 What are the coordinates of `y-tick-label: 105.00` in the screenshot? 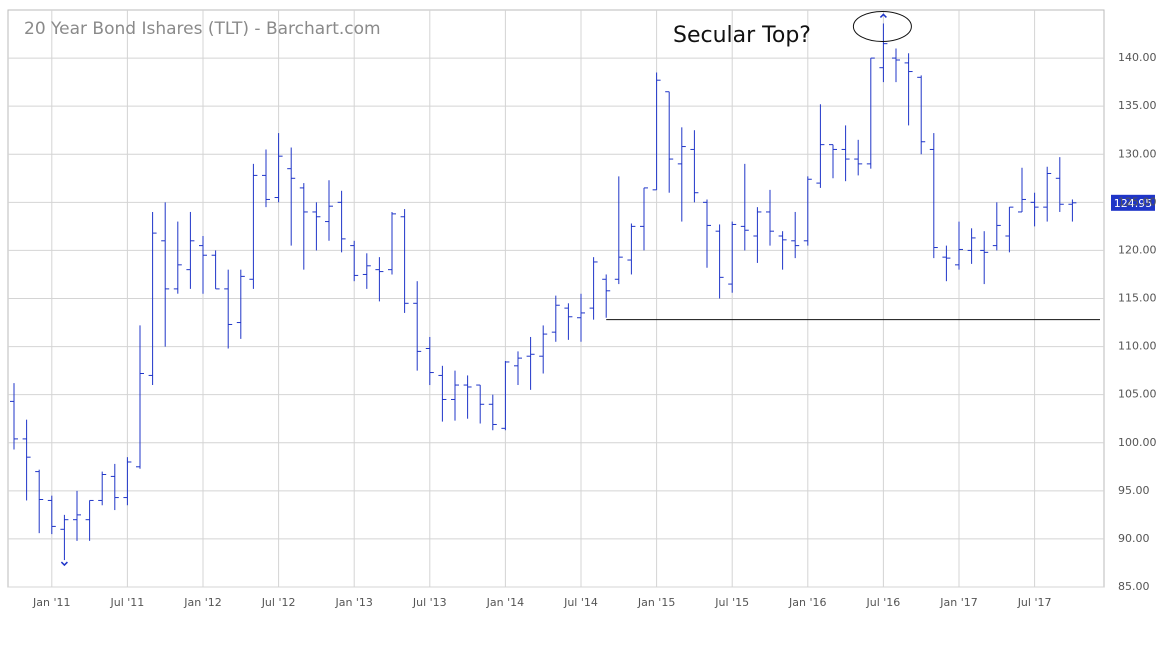 It's located at (1137, 394).